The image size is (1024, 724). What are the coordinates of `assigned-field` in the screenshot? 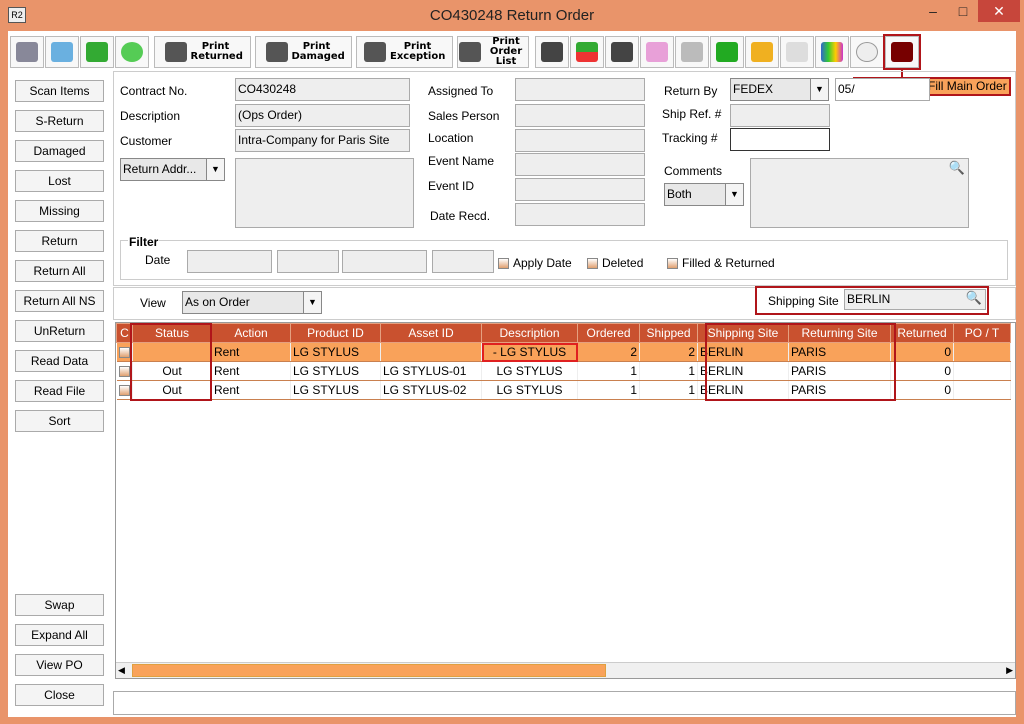 It's located at (580, 89).